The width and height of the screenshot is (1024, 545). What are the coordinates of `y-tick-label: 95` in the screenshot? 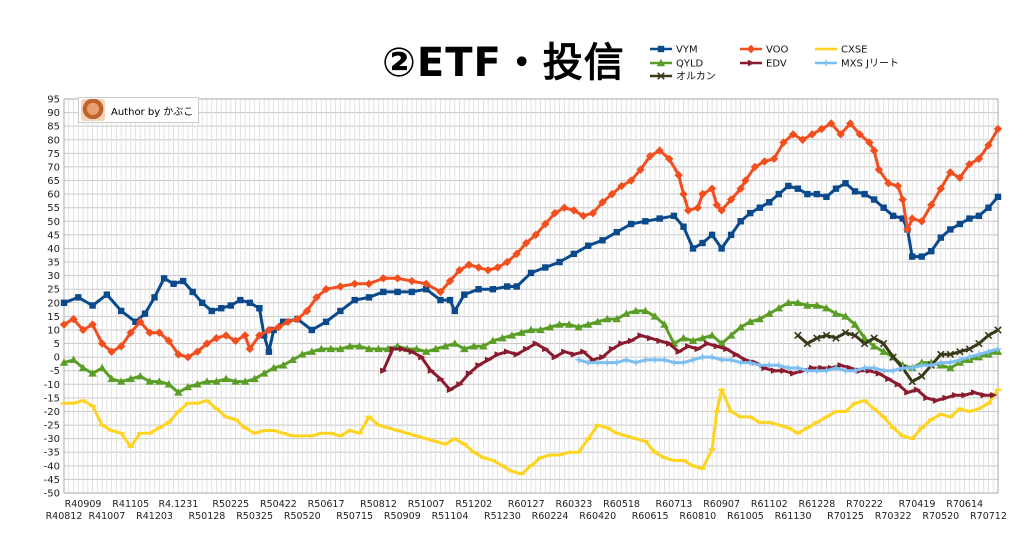 It's located at (53, 100).